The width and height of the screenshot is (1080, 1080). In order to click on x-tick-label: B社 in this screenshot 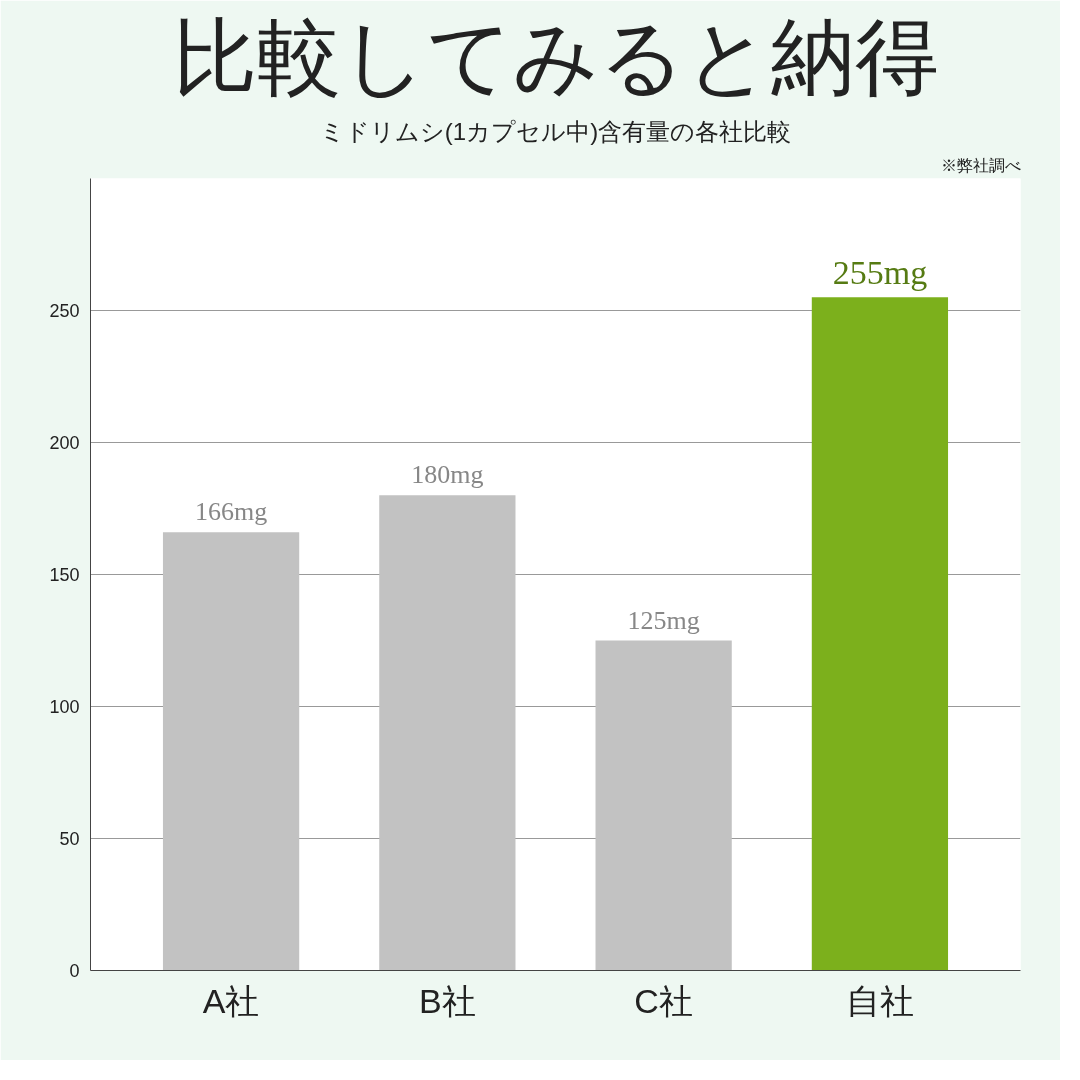, I will do `click(447, 1000)`.